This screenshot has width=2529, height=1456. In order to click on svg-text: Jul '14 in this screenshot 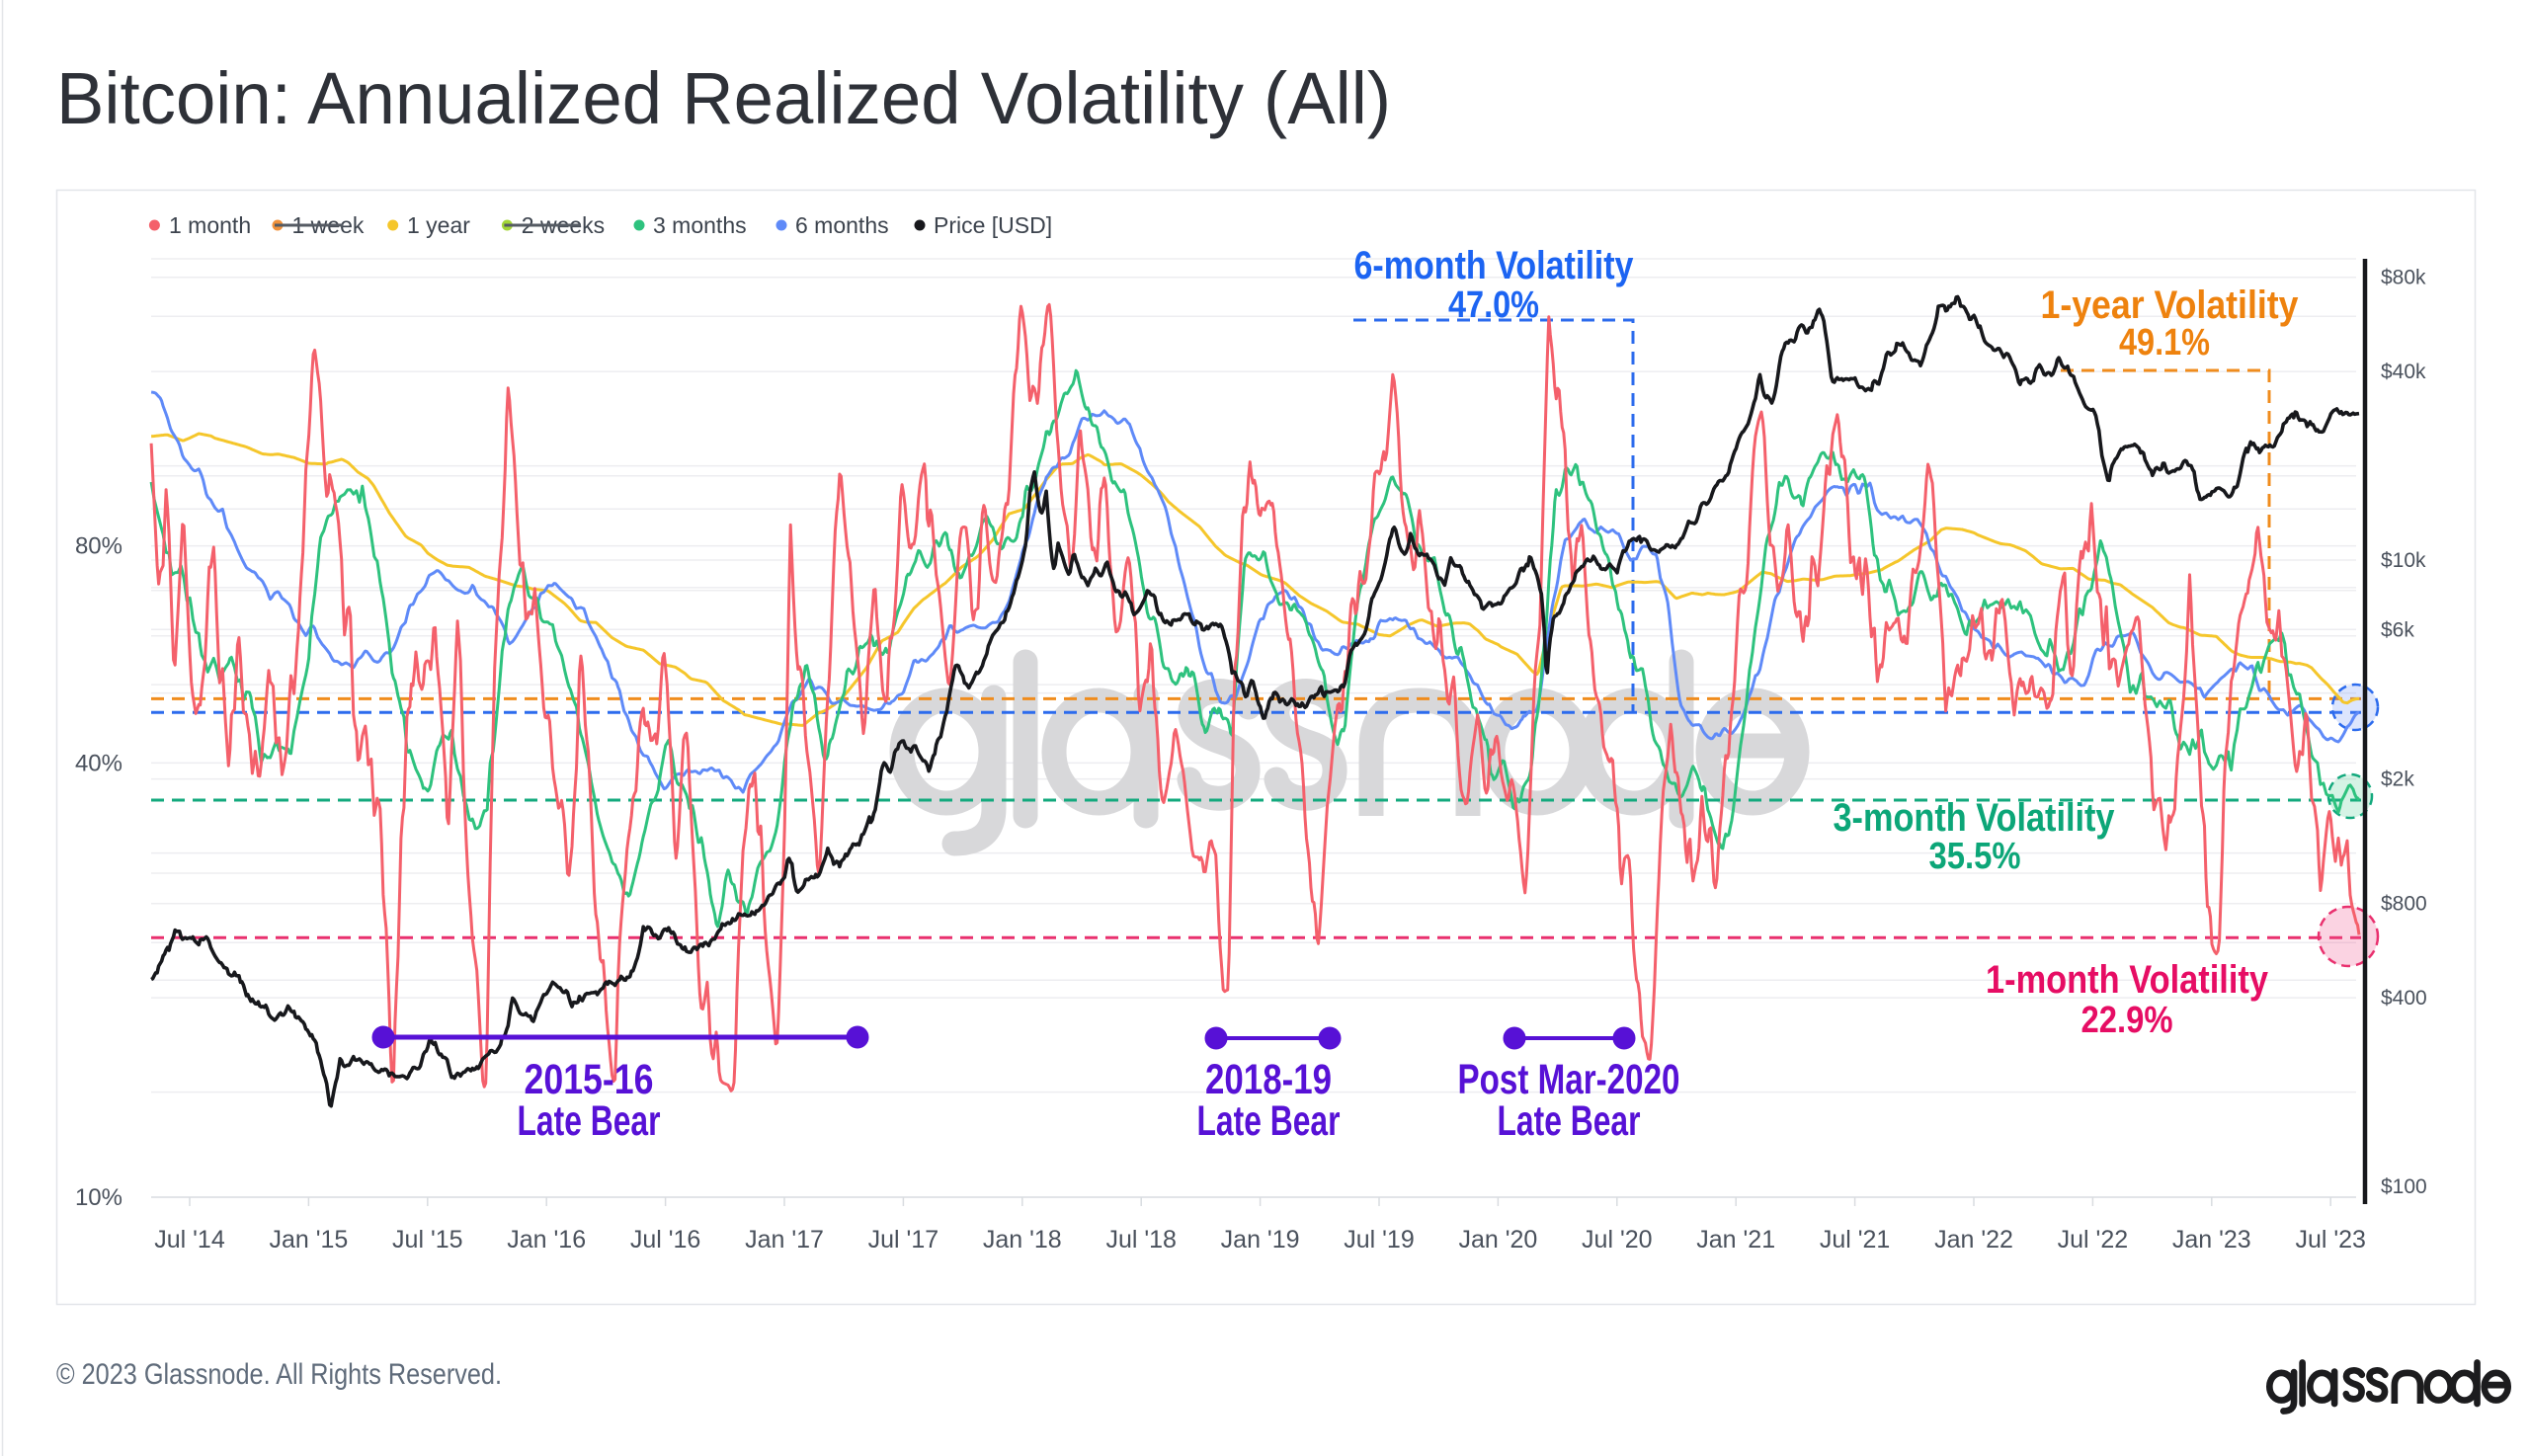, I will do `click(189, 1240)`.